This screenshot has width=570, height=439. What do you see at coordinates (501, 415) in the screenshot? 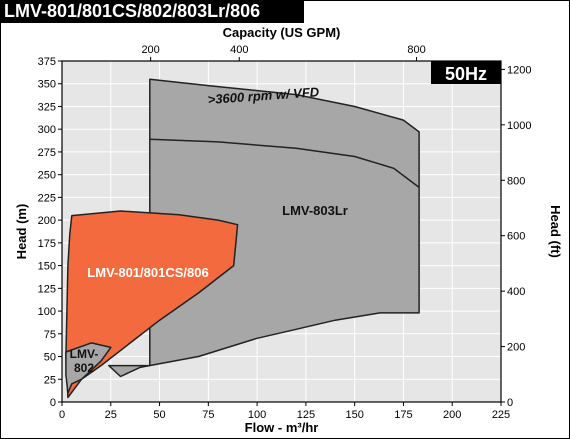
I see `x-tick-label: 225` at bounding box center [501, 415].